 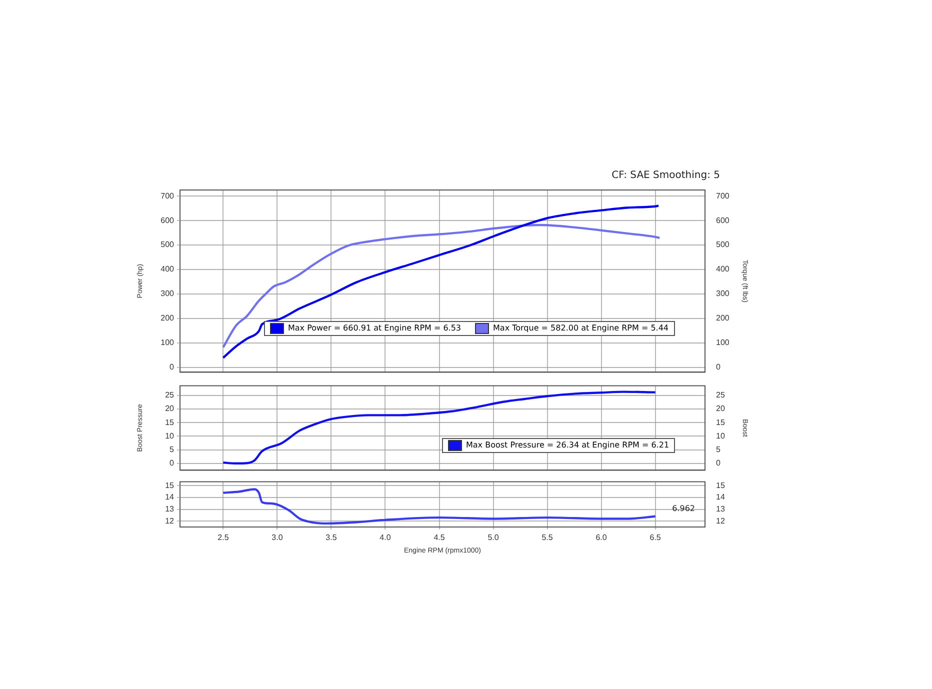 What do you see at coordinates (170, 497) in the screenshot?
I see `y-tick-label: 14` at bounding box center [170, 497].